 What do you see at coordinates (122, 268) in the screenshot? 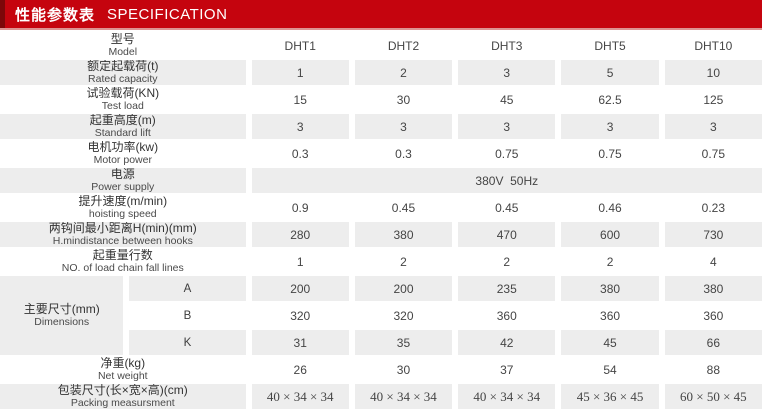
I see `row-label-en: NO. of load chain fall lines` at bounding box center [122, 268].